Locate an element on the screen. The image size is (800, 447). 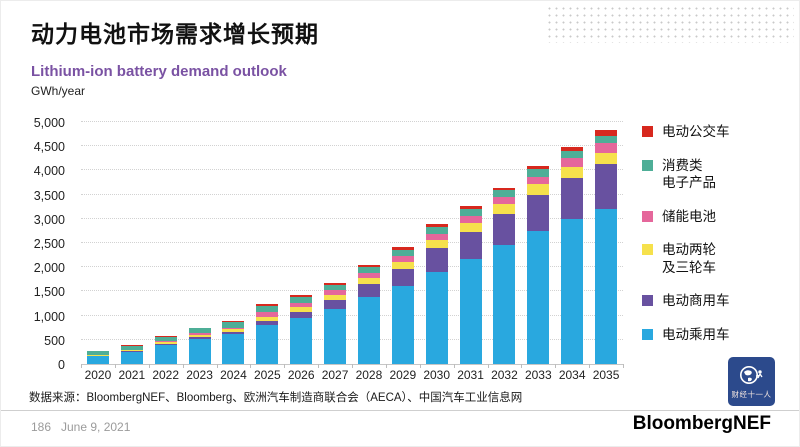
legend-item: 电动乘用车 is located at coordinates (686, 335).